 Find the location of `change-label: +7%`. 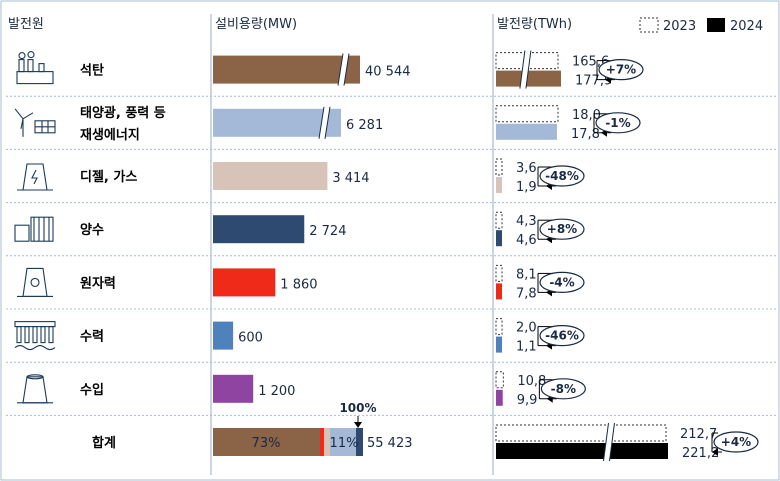

change-label: +7% is located at coordinates (621, 70).